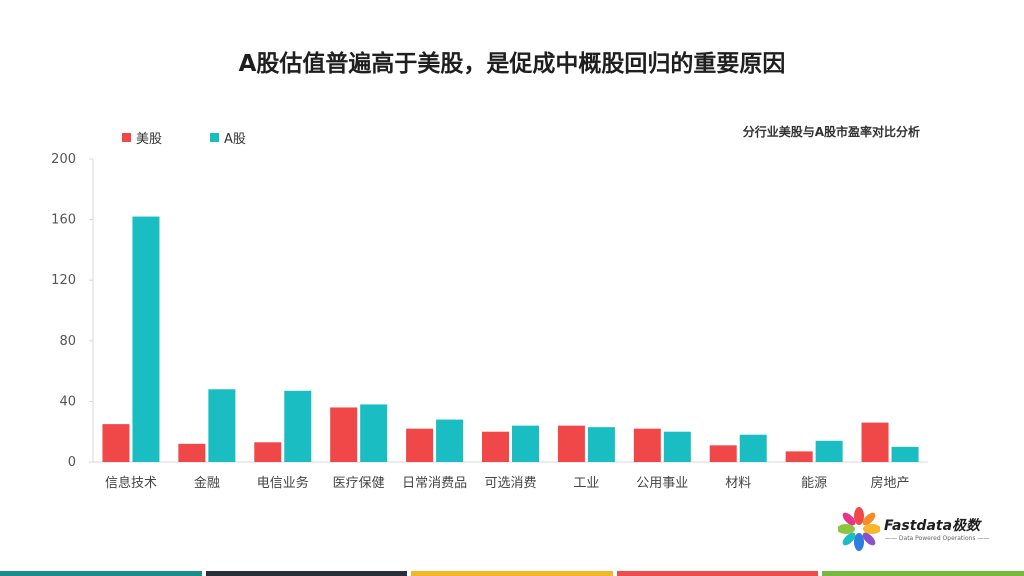 The image size is (1024, 576). I want to click on y-tick-label: 80, so click(67, 341).